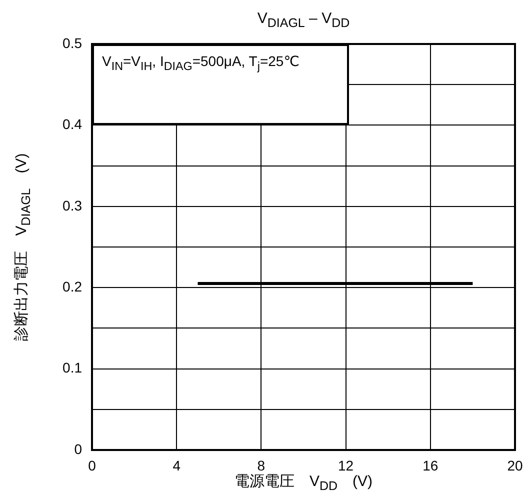  What do you see at coordinates (72, 205) in the screenshot?
I see `y-tick-label: 0.3` at bounding box center [72, 205].